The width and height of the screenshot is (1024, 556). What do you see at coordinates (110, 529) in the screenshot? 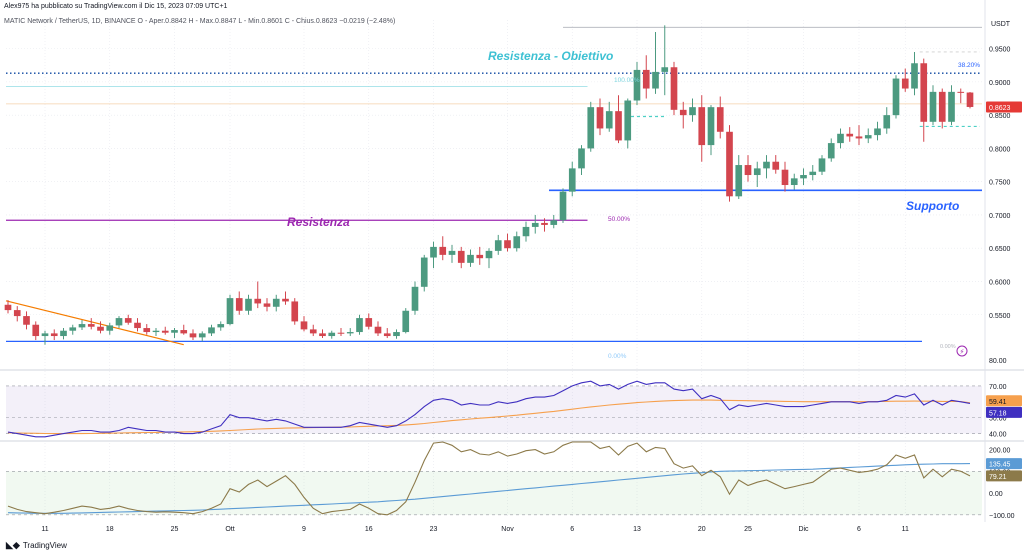
I see `time-tick-1: 18` at bounding box center [110, 529].